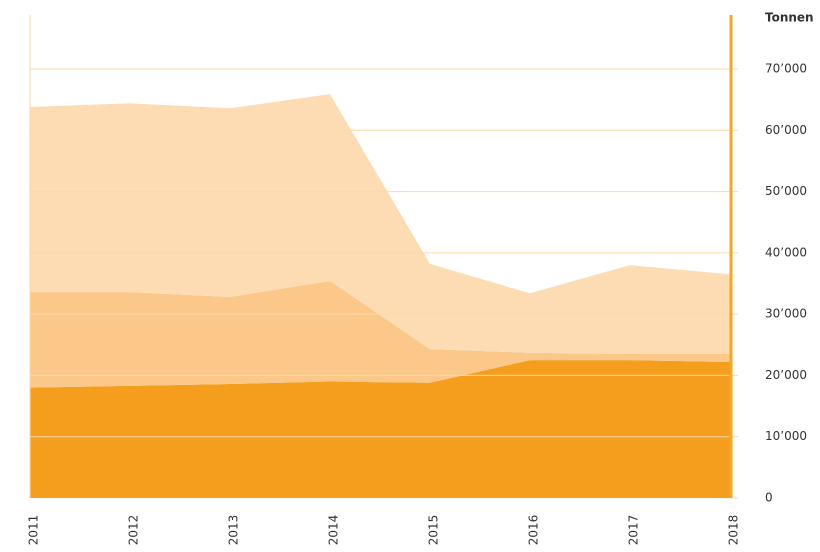 The height and width of the screenshot is (552, 820). I want to click on y-tick-label: 40’000, so click(786, 252).